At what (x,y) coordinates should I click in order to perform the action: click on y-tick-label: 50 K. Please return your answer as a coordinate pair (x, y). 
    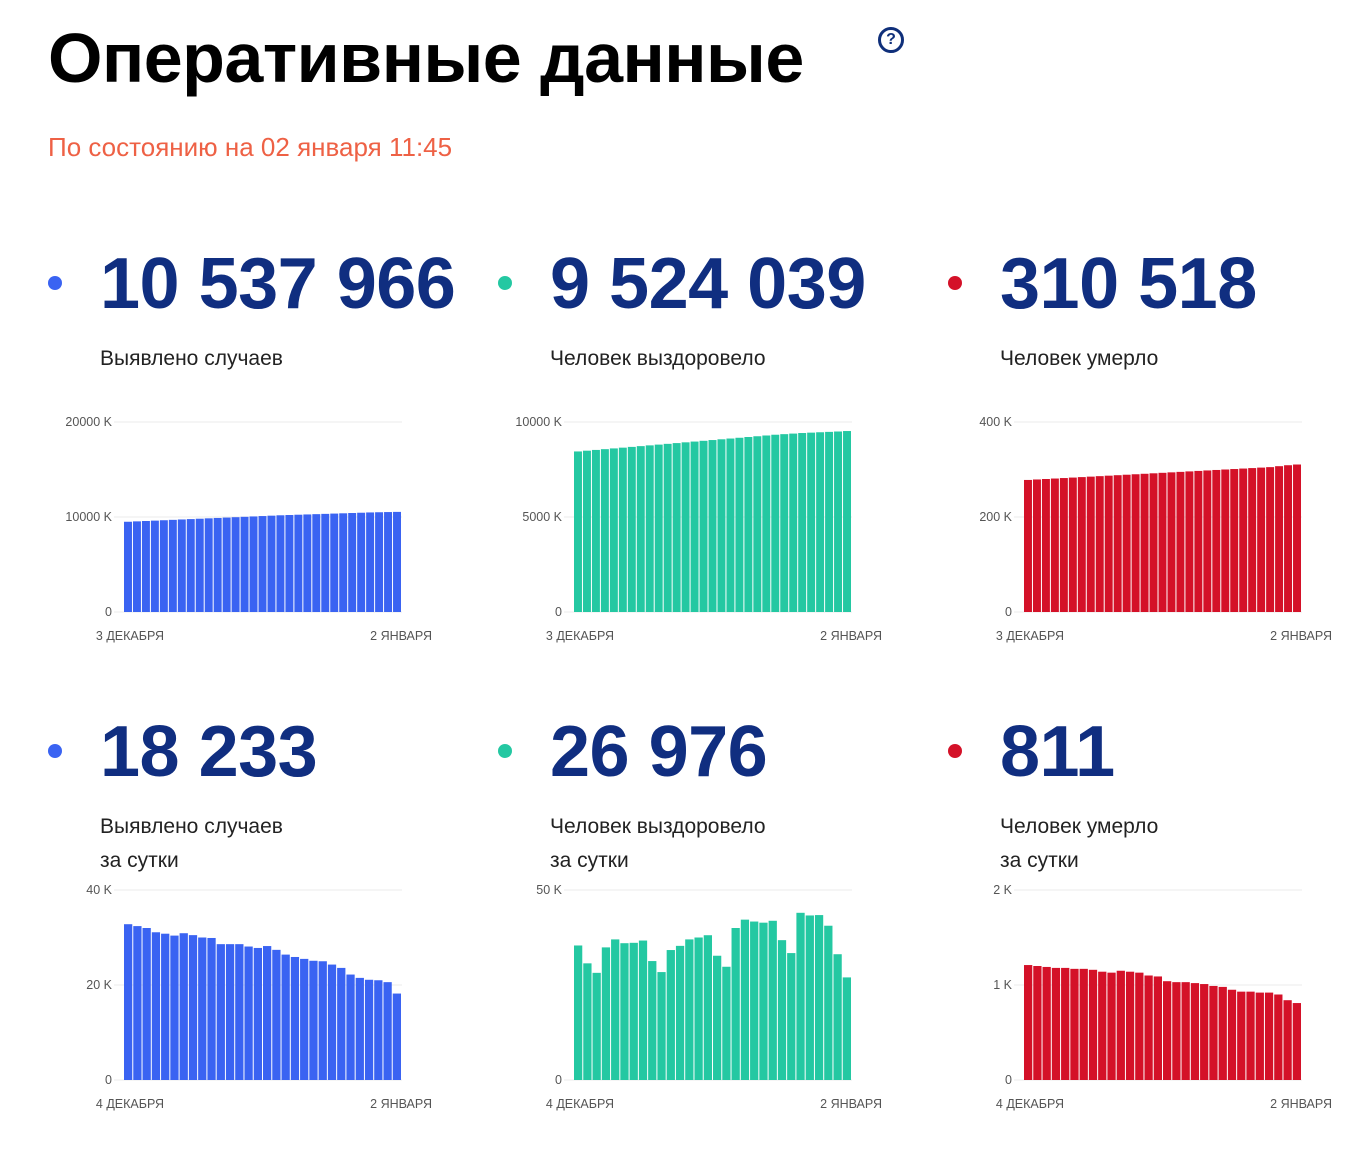
    Looking at the image, I should click on (549, 890).